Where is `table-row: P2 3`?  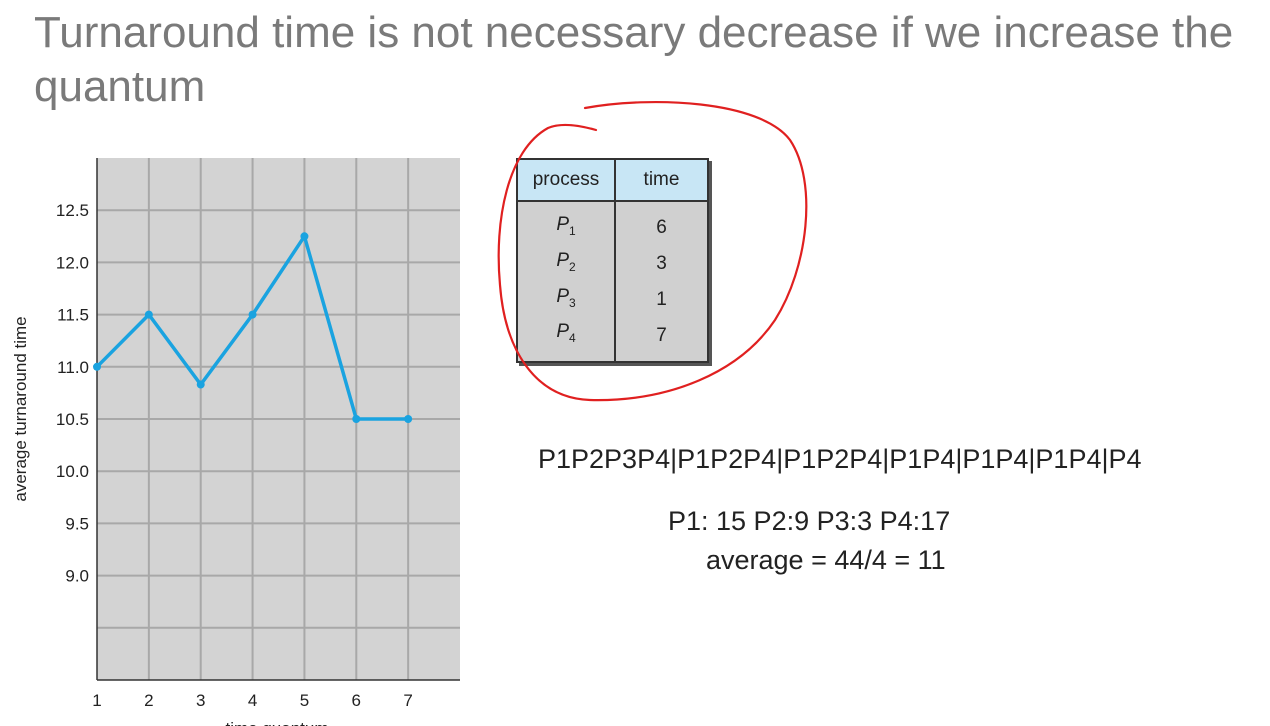
table-row: P2 3 is located at coordinates (612, 263).